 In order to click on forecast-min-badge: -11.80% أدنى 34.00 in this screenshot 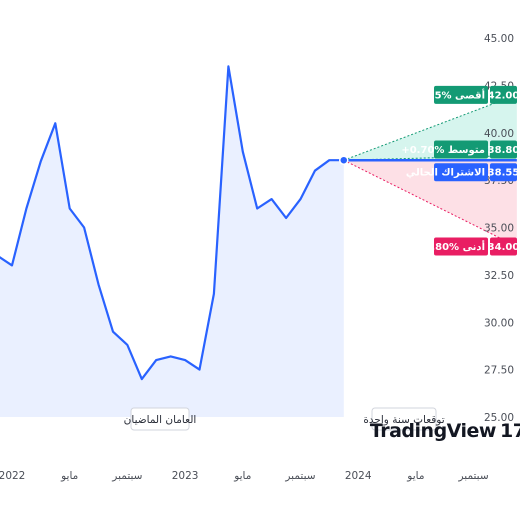, I will do `click(466, 246)`.